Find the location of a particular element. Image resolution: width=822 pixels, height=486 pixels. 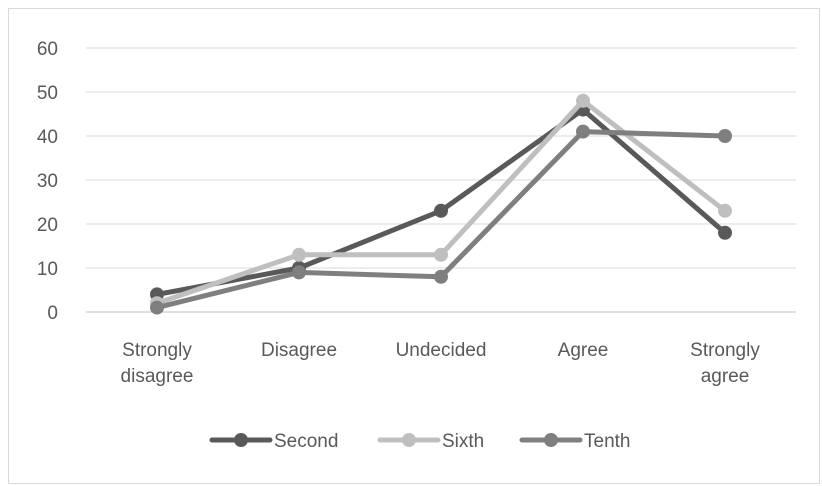

x-category-label-line: Undecided is located at coordinates (441, 350).